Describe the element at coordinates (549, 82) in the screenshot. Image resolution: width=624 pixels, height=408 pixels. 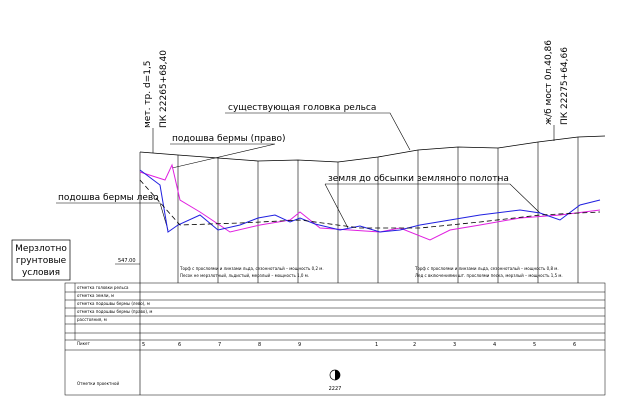
I see `bridge-type: ж/б мост 0л.40,86` at that location.